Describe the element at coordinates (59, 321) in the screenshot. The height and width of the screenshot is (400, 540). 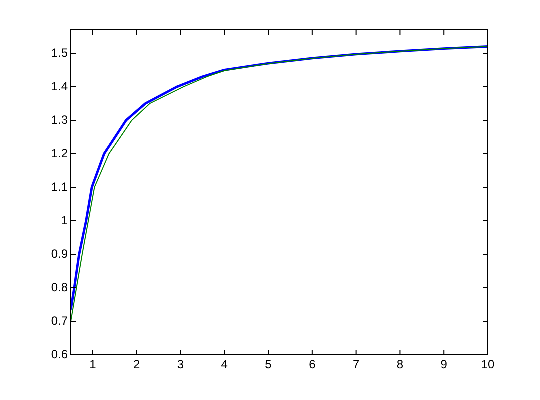
I see `y-tick-label: 0.7` at that location.